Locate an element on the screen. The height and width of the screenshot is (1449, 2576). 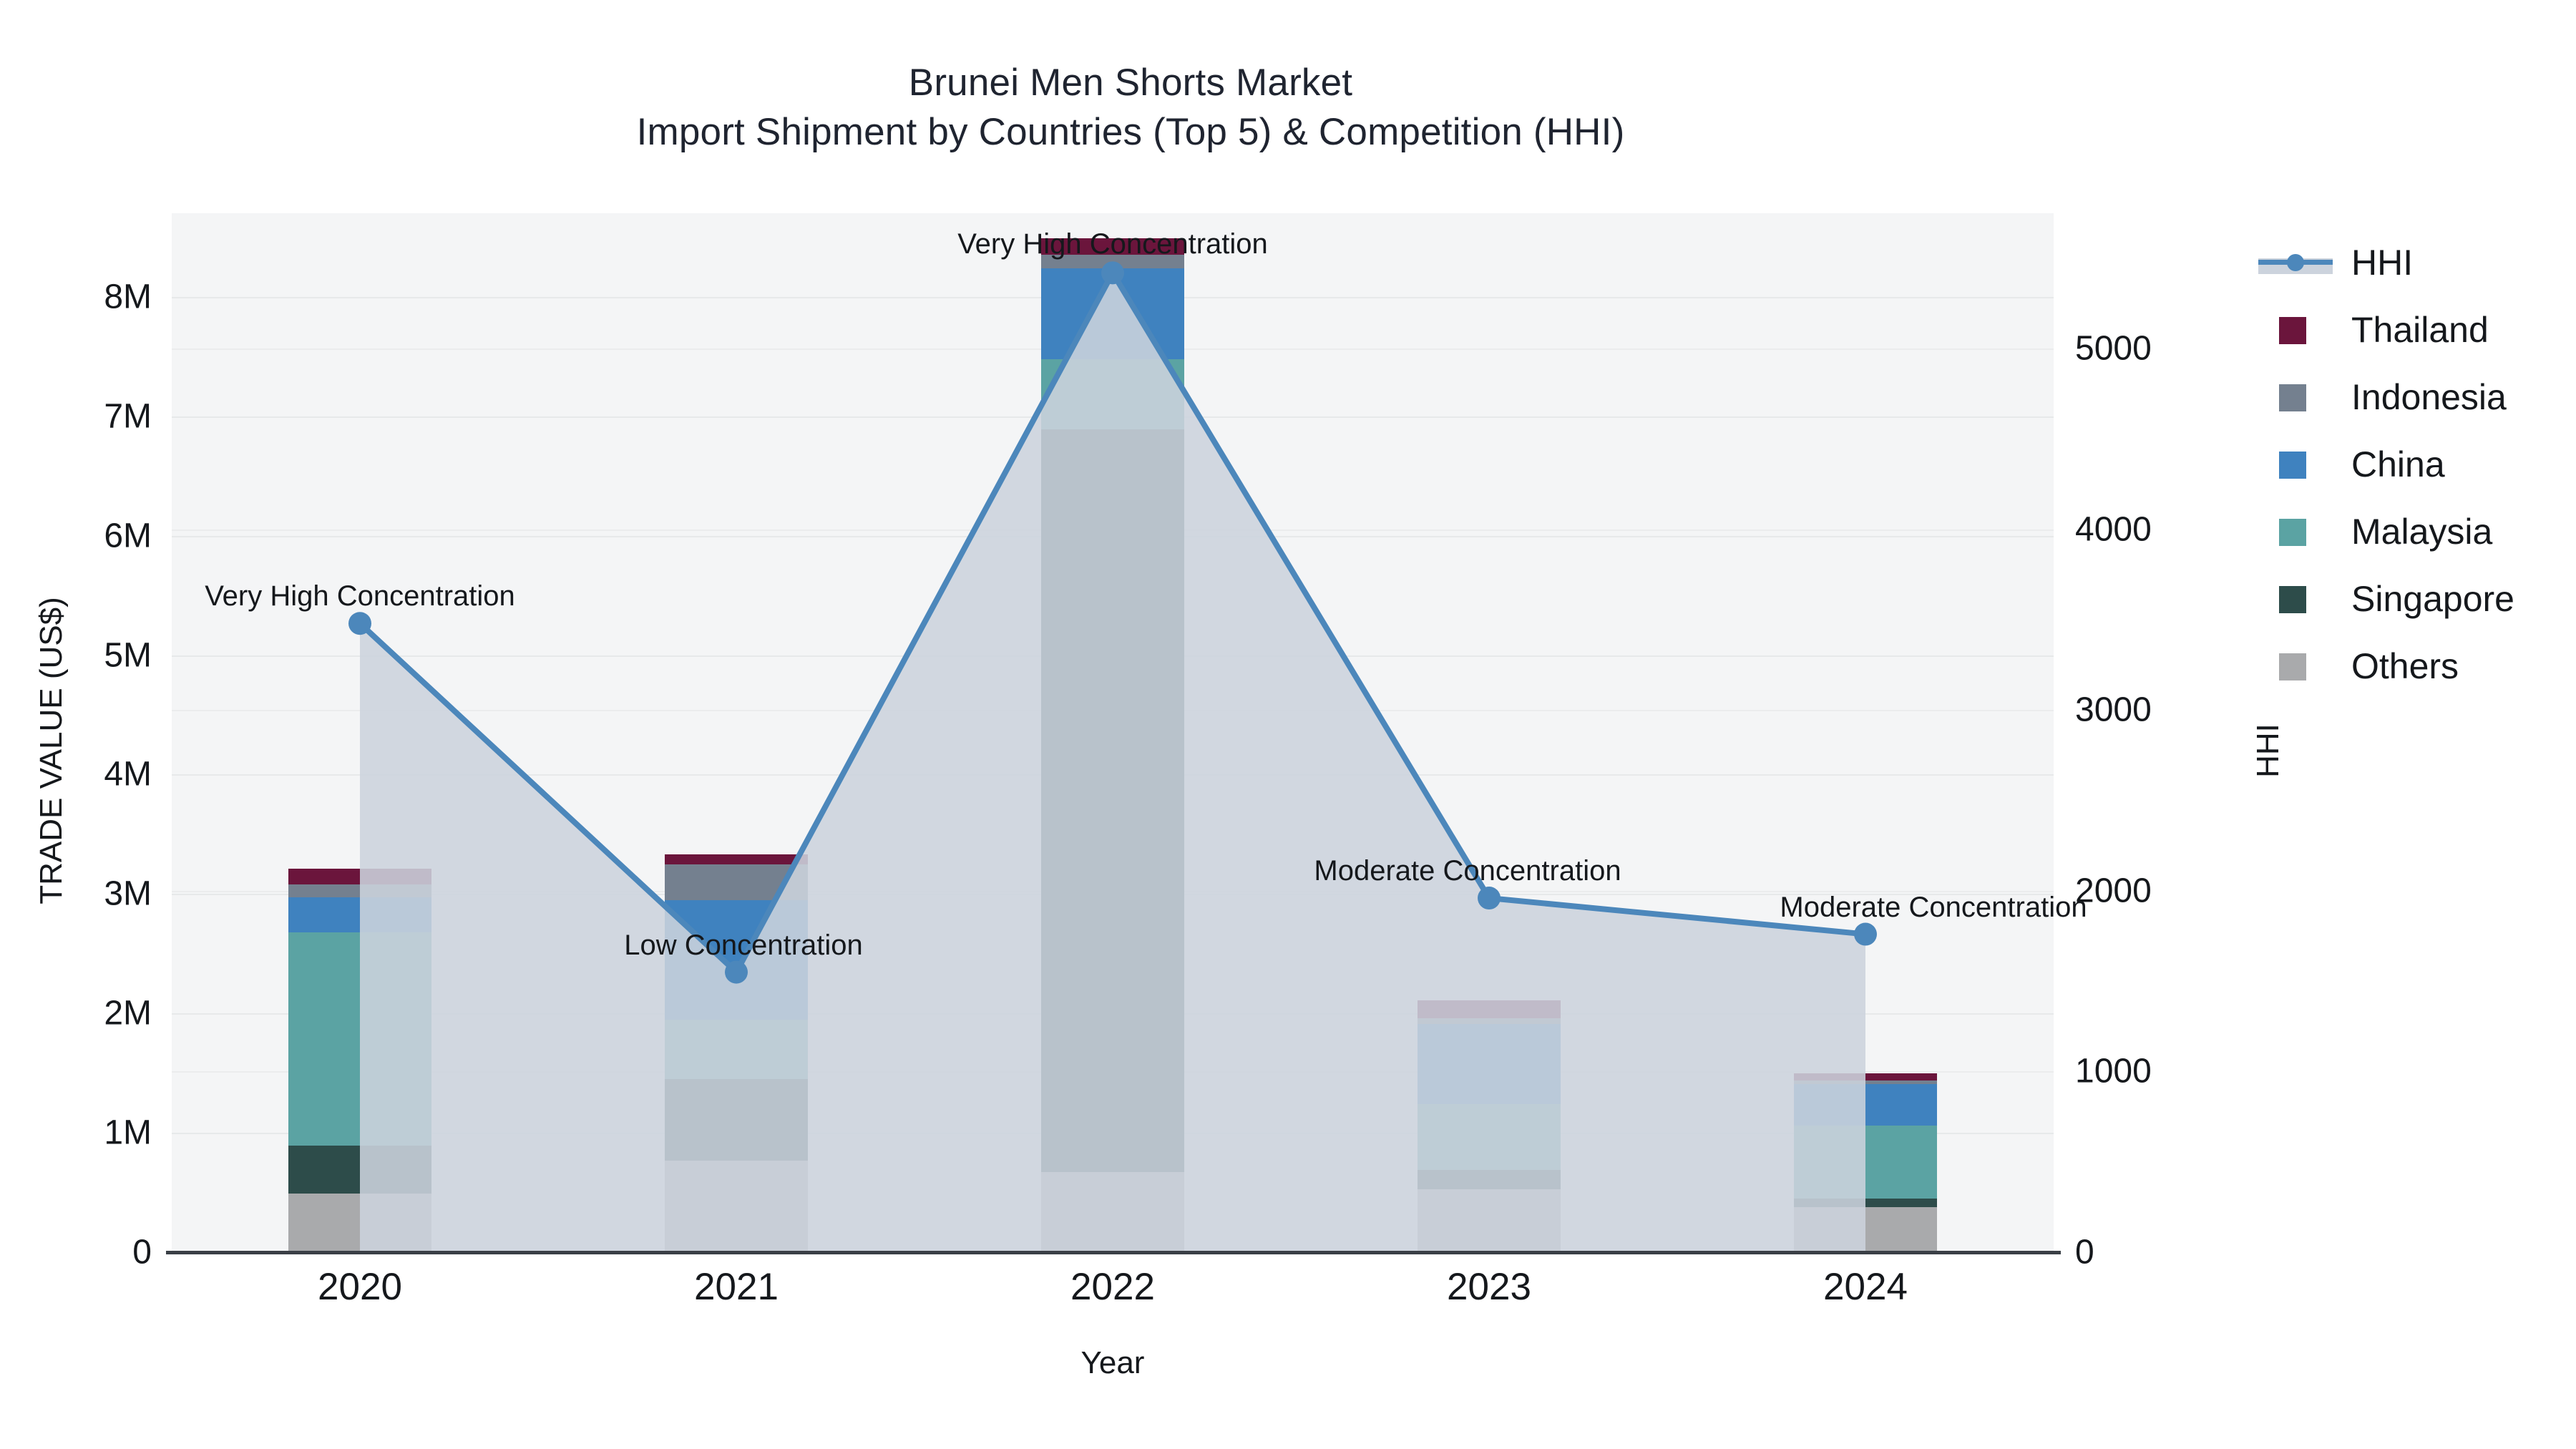
legend-item-china: China is located at coordinates (2409, 464).